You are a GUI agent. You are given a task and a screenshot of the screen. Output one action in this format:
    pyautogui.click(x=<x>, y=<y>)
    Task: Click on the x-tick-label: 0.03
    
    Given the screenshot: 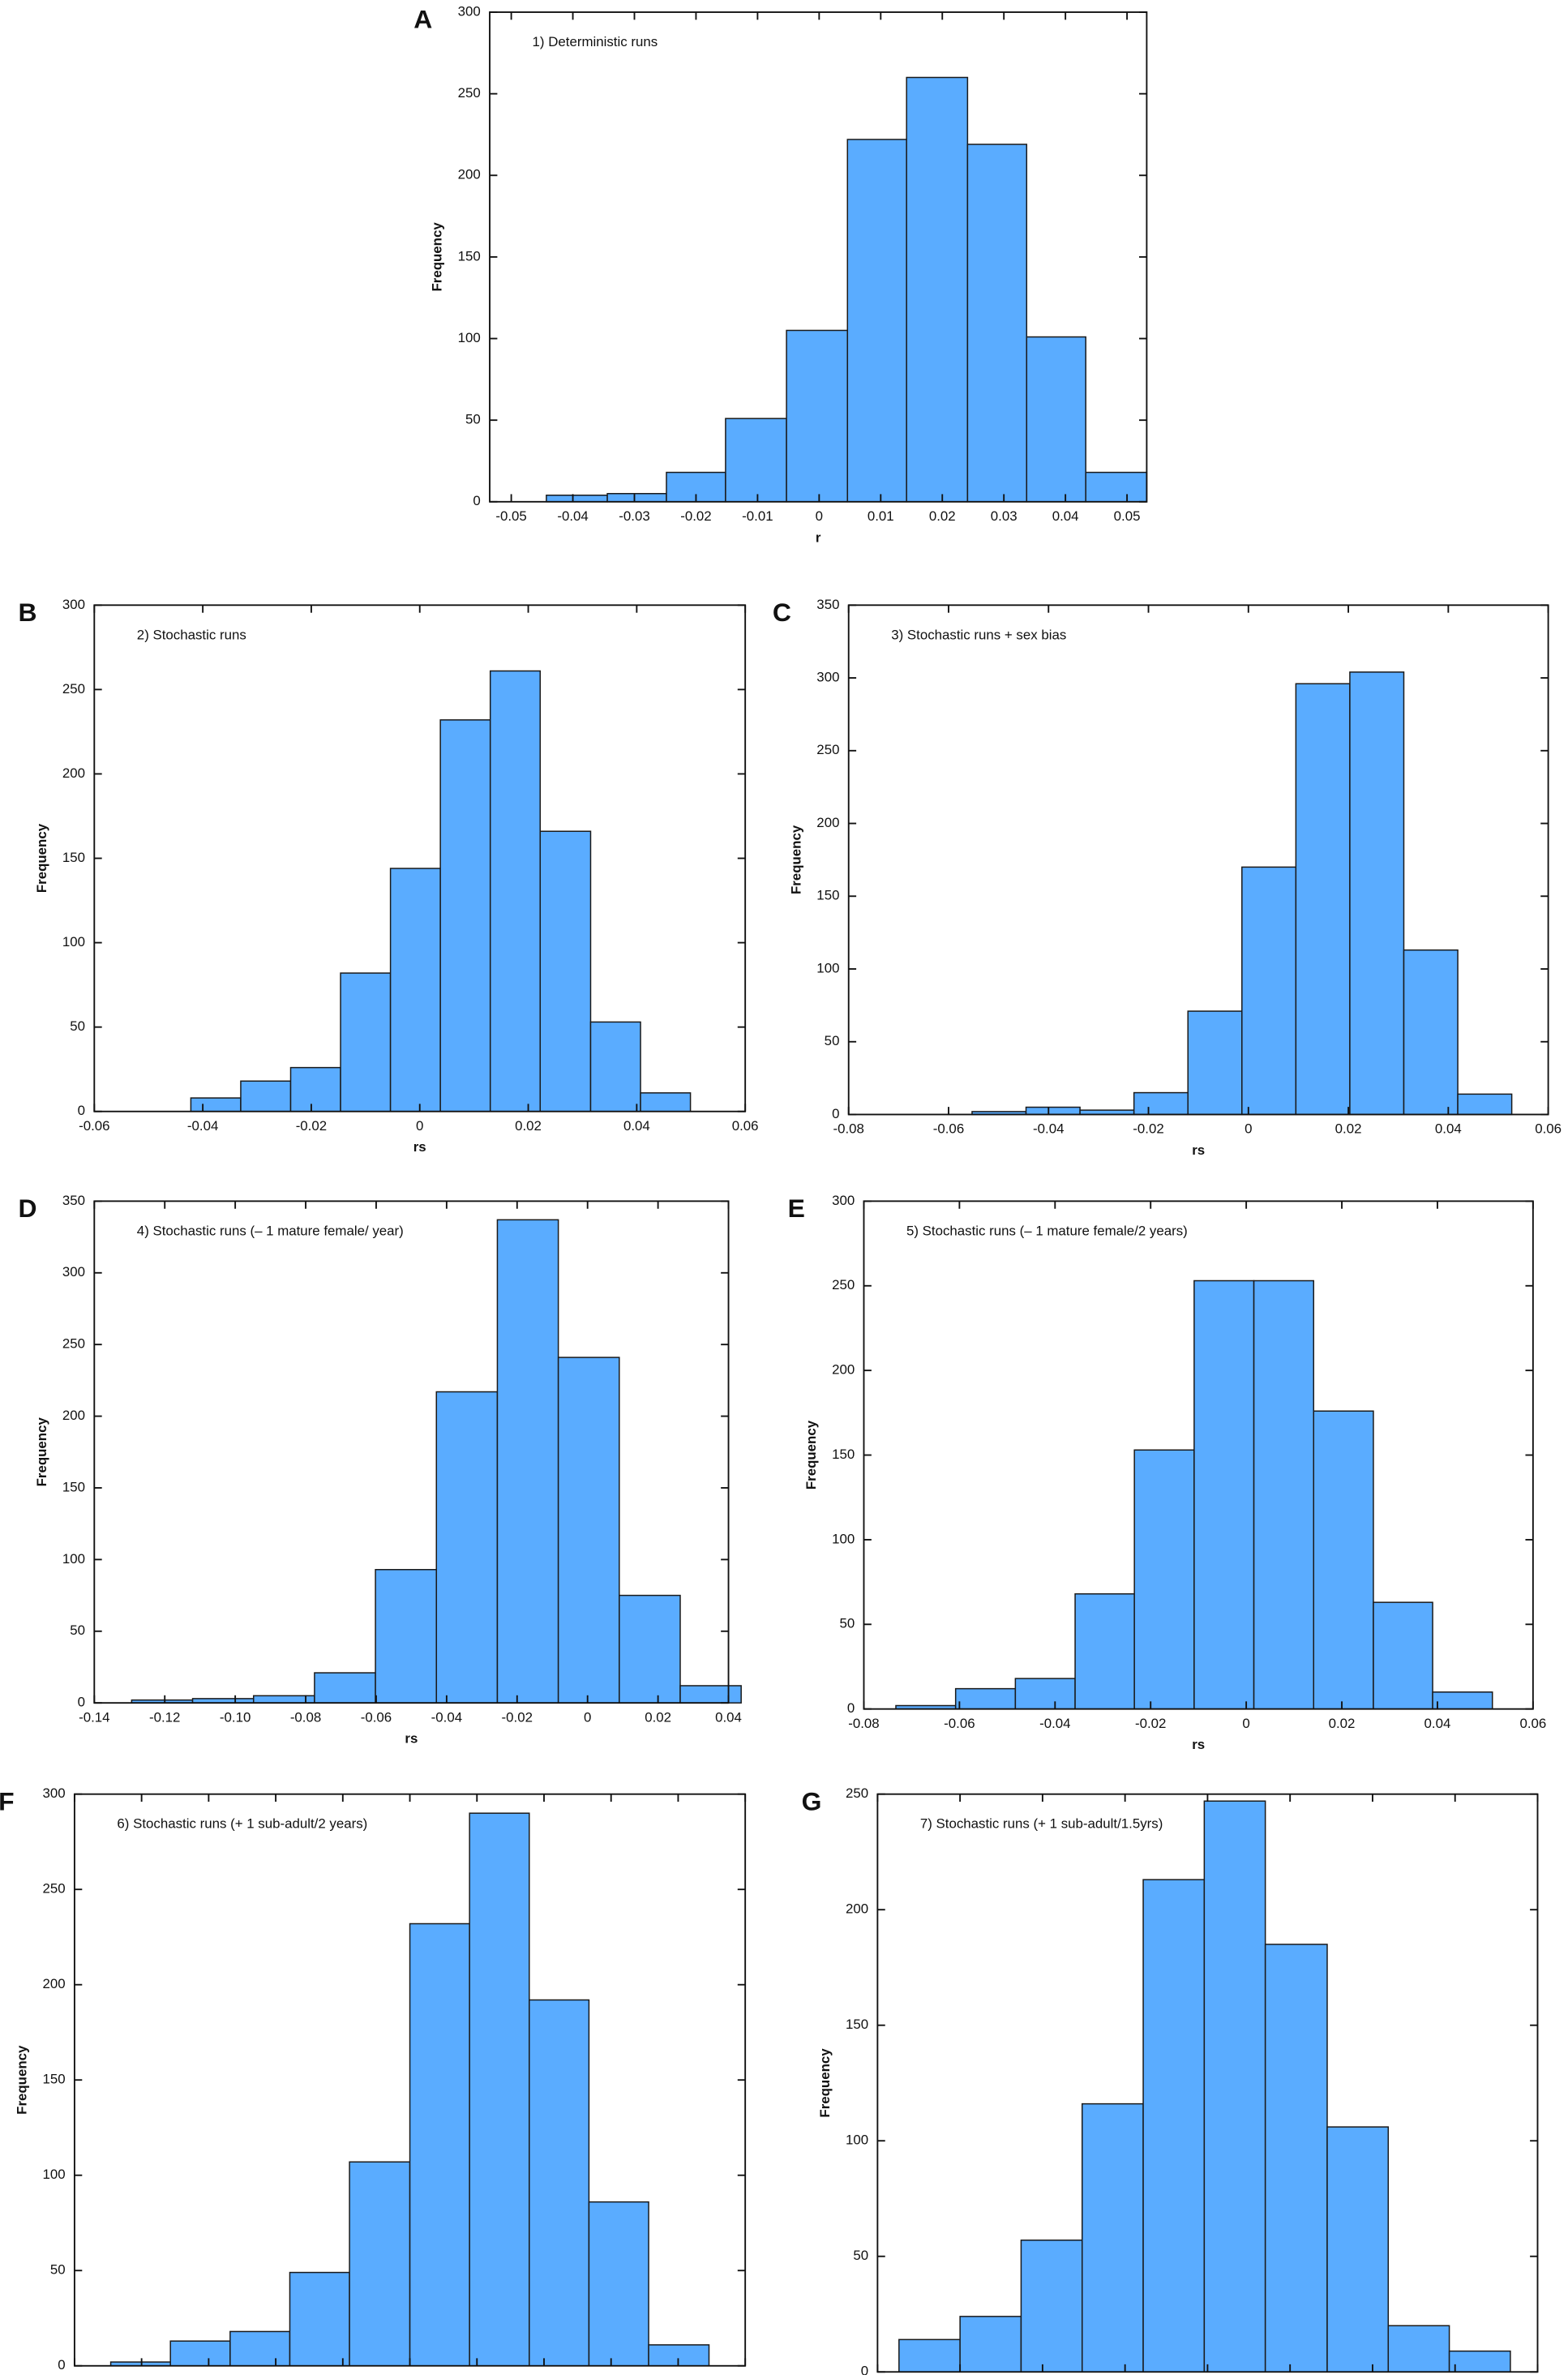 What is the action you would take?
    pyautogui.click(x=1004, y=516)
    